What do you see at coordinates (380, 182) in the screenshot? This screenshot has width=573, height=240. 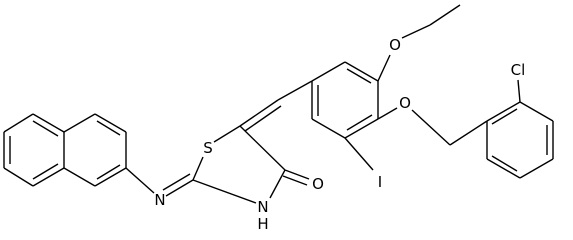 I see `atom-label: I` at bounding box center [380, 182].